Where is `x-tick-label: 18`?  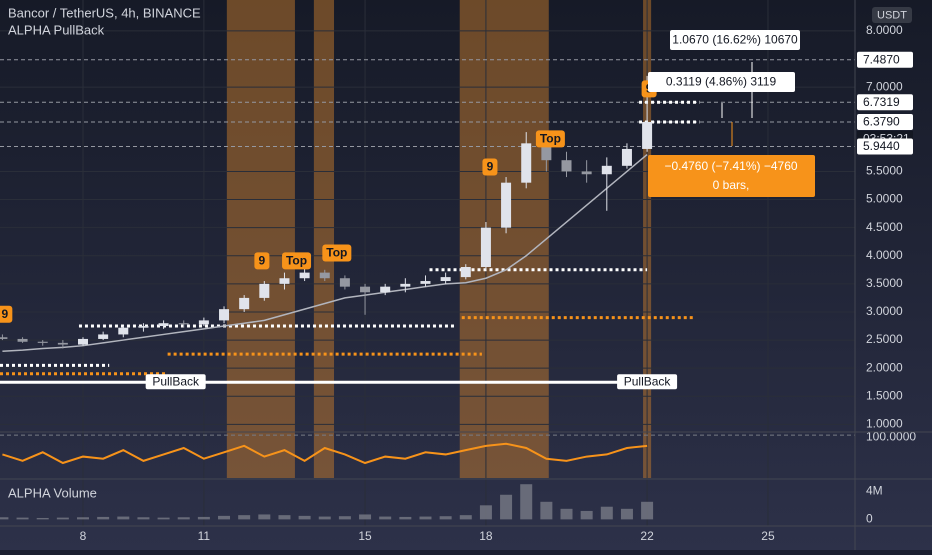
x-tick-label: 18 is located at coordinates (486, 536).